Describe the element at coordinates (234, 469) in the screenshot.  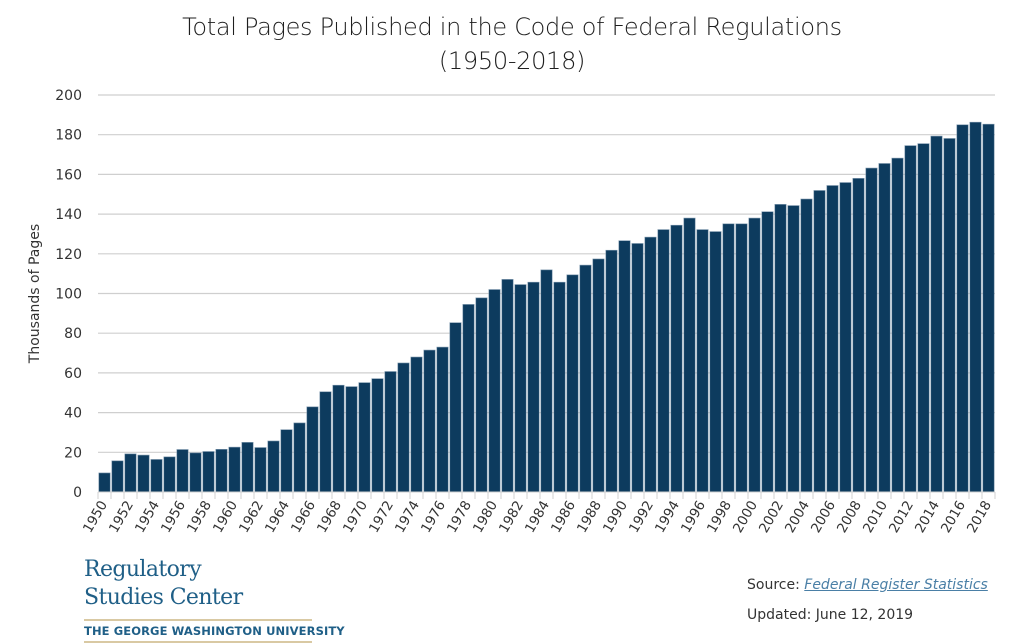
I see `bar-1960` at that location.